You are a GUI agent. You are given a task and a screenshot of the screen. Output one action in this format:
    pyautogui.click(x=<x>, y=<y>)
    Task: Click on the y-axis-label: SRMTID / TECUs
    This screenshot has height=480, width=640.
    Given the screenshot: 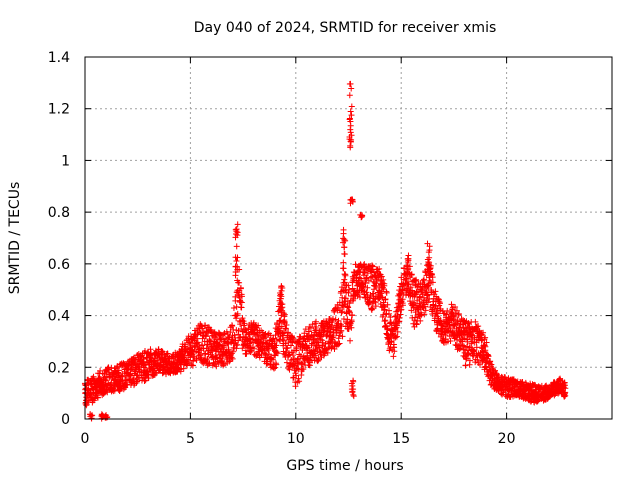 What is the action you would take?
    pyautogui.click(x=15, y=238)
    